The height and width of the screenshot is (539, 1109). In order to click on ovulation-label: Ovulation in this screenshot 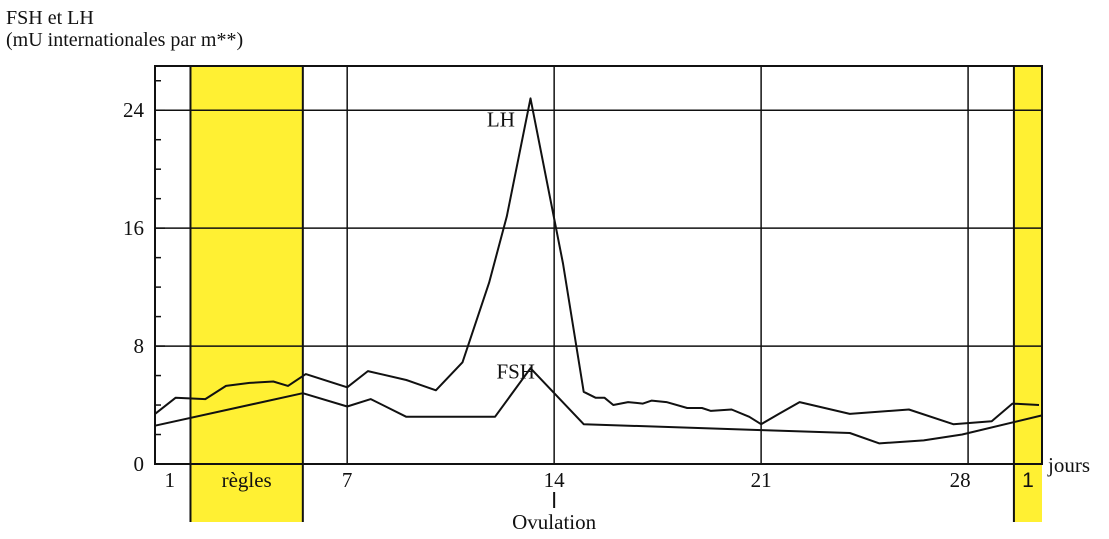, I will do `click(554, 522)`.